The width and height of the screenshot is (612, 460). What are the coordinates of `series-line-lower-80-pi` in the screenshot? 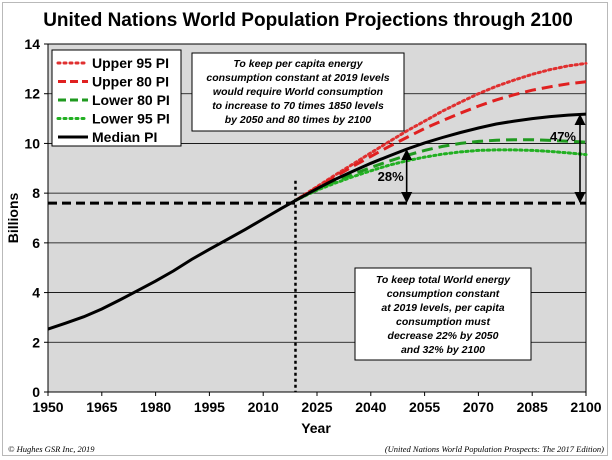 It's located at (440, 170).